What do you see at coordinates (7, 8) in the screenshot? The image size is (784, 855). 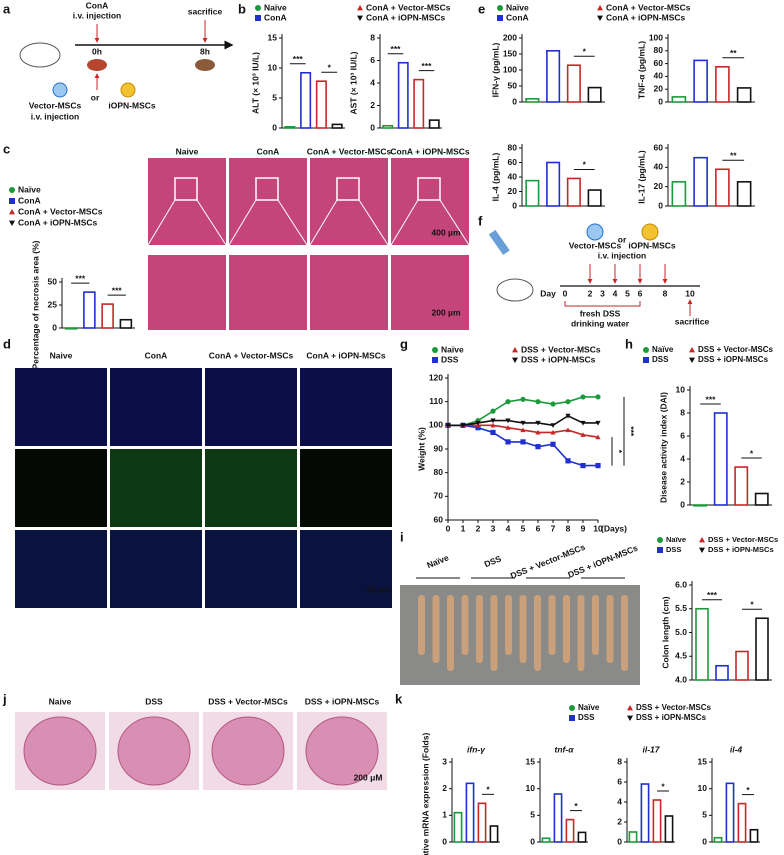 I see `panel-label: a` at bounding box center [7, 8].